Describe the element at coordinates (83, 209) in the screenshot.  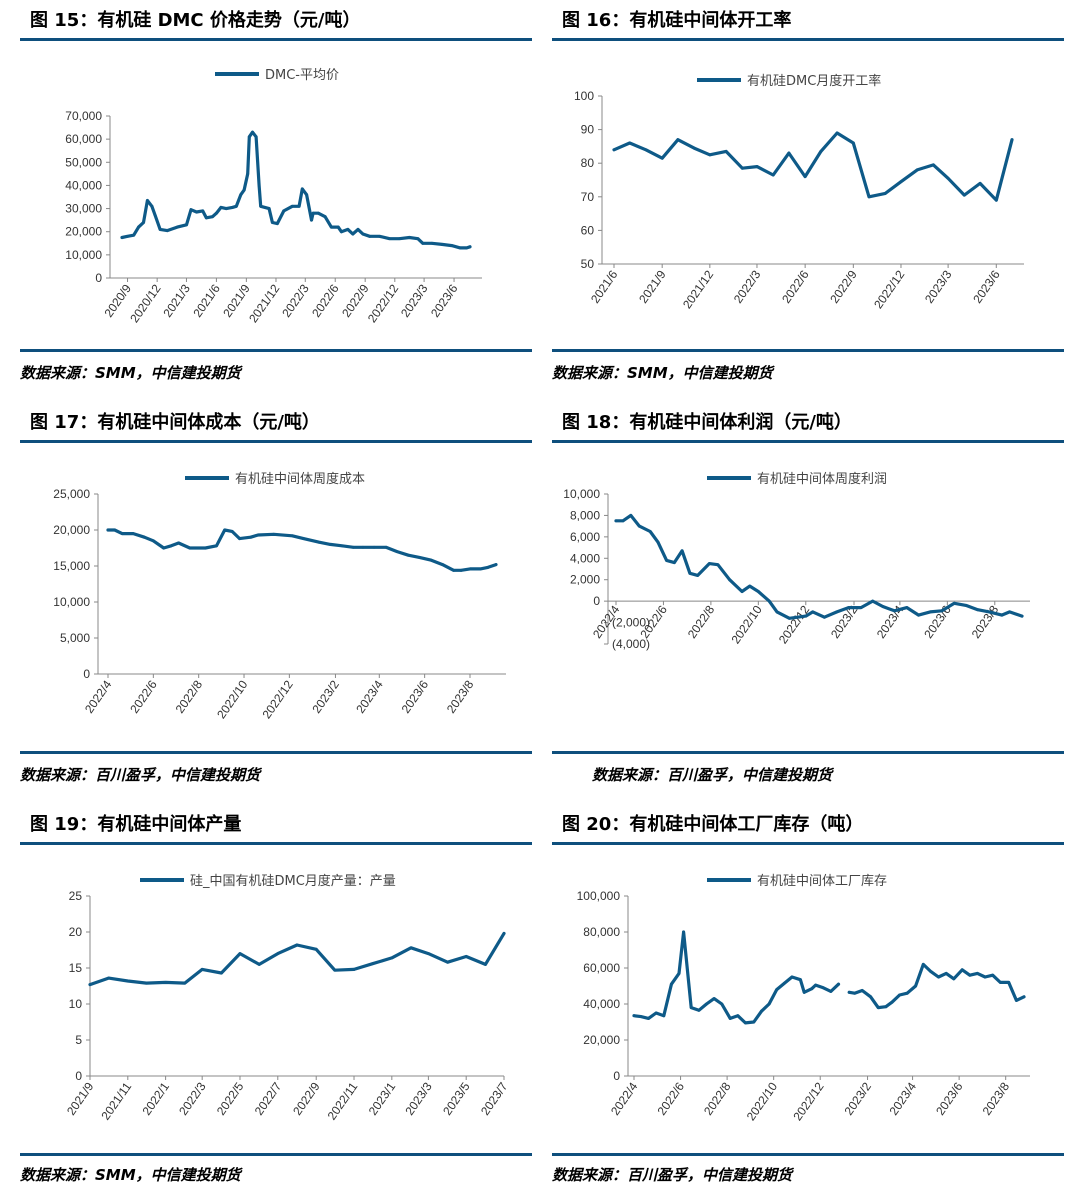
I see `y-tick-label: 30,000` at that location.